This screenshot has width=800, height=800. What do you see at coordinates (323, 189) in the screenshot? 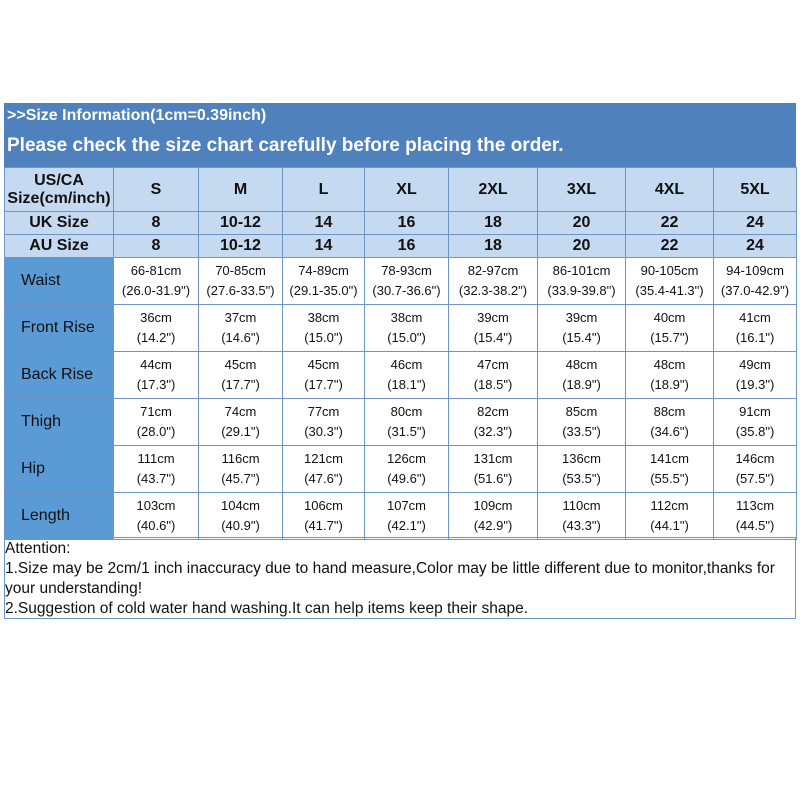
I see `size-header: L` at bounding box center [323, 189].